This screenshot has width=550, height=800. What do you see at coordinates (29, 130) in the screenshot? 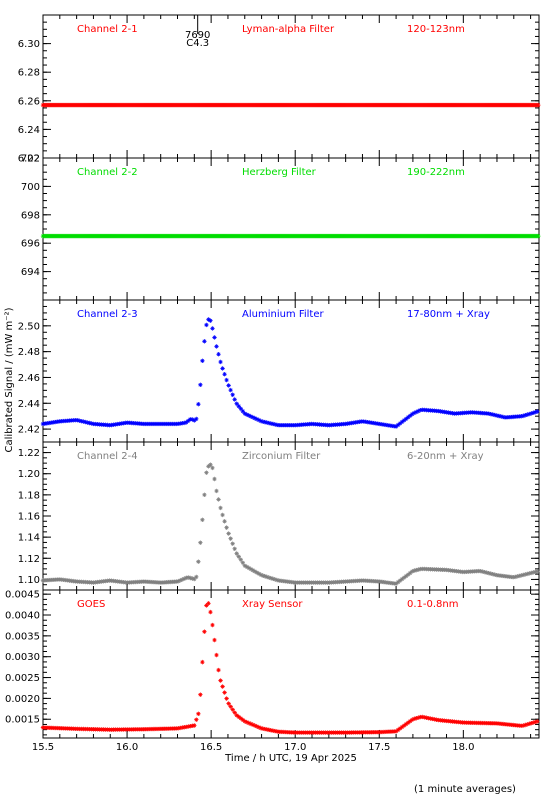
I see `y-tick-label: 6.24` at bounding box center [29, 130].